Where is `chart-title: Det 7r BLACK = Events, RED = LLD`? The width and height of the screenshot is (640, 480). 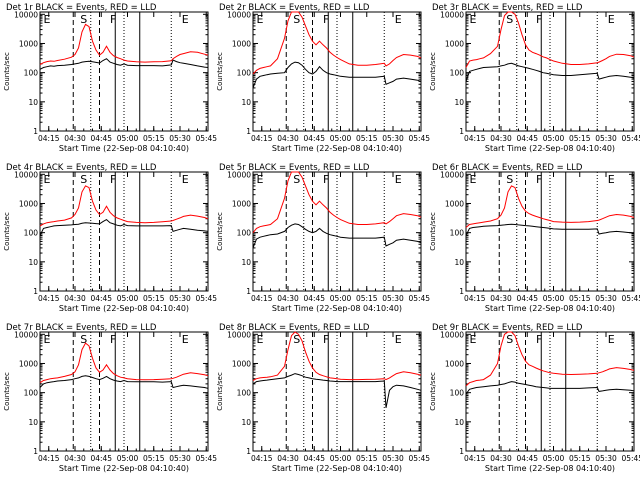 chart-title: Det 7r BLACK = Events, RED = LLD is located at coordinates (81, 328).